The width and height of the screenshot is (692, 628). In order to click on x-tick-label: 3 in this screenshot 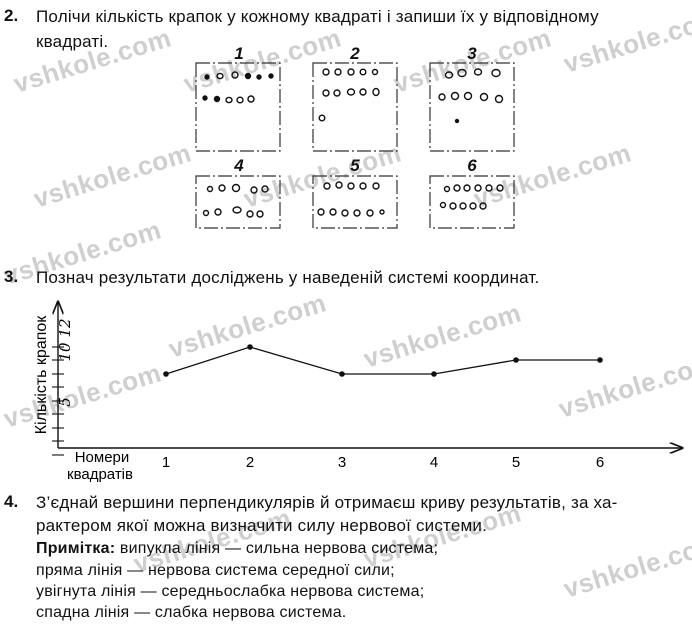, I will do `click(342, 462)`.